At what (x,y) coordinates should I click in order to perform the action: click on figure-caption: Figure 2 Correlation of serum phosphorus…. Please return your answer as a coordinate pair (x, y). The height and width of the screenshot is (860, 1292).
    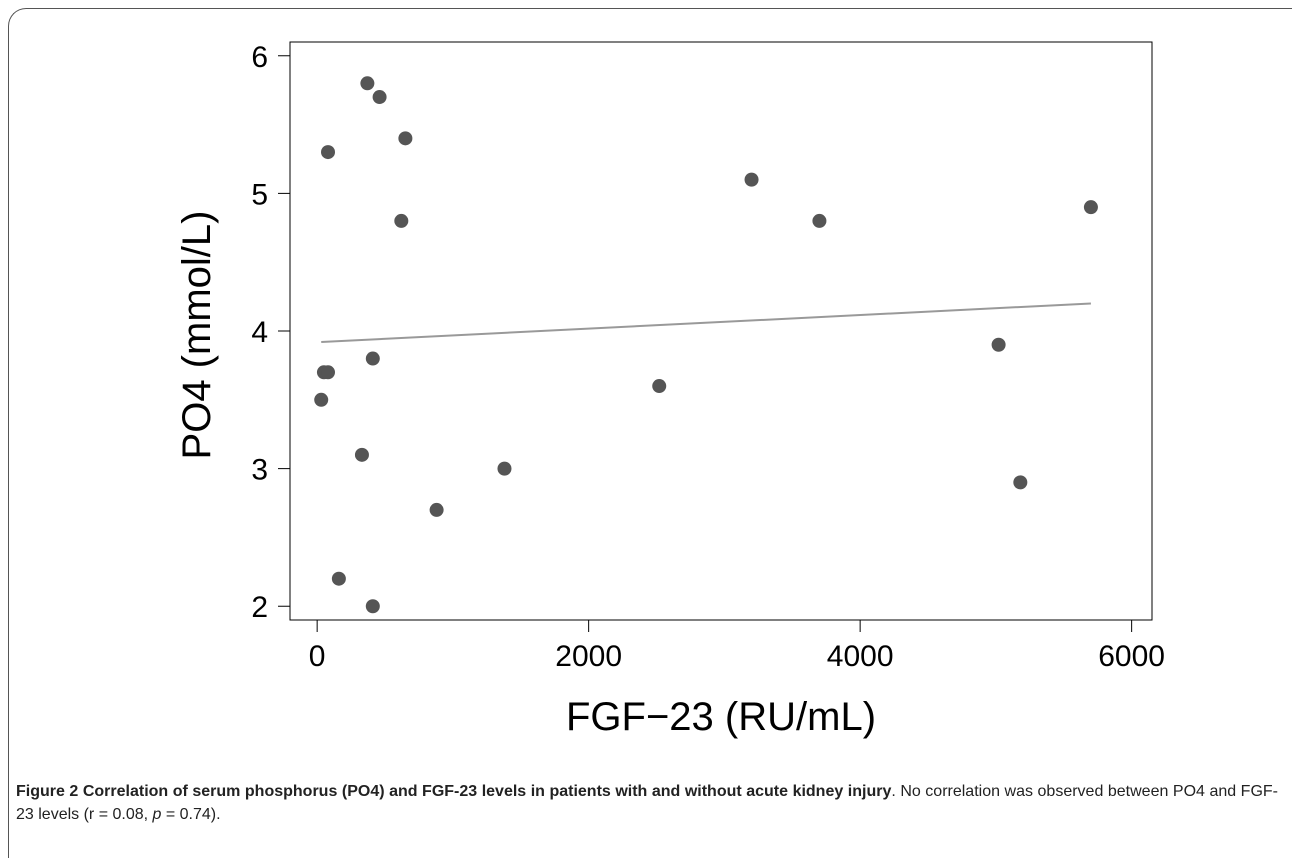
    Looking at the image, I should click on (647, 803).